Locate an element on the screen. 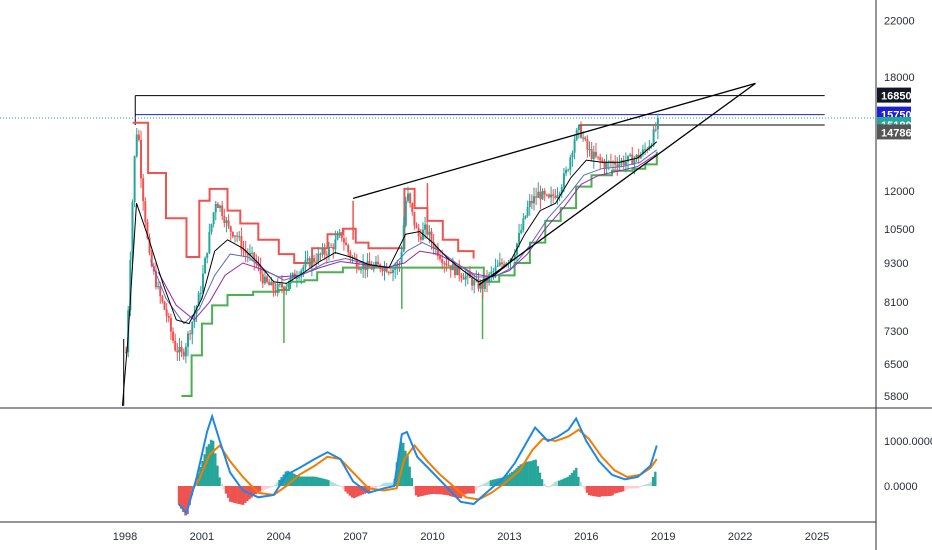 This screenshot has width=932, height=550. horizontal-levels is located at coordinates (479, 112).